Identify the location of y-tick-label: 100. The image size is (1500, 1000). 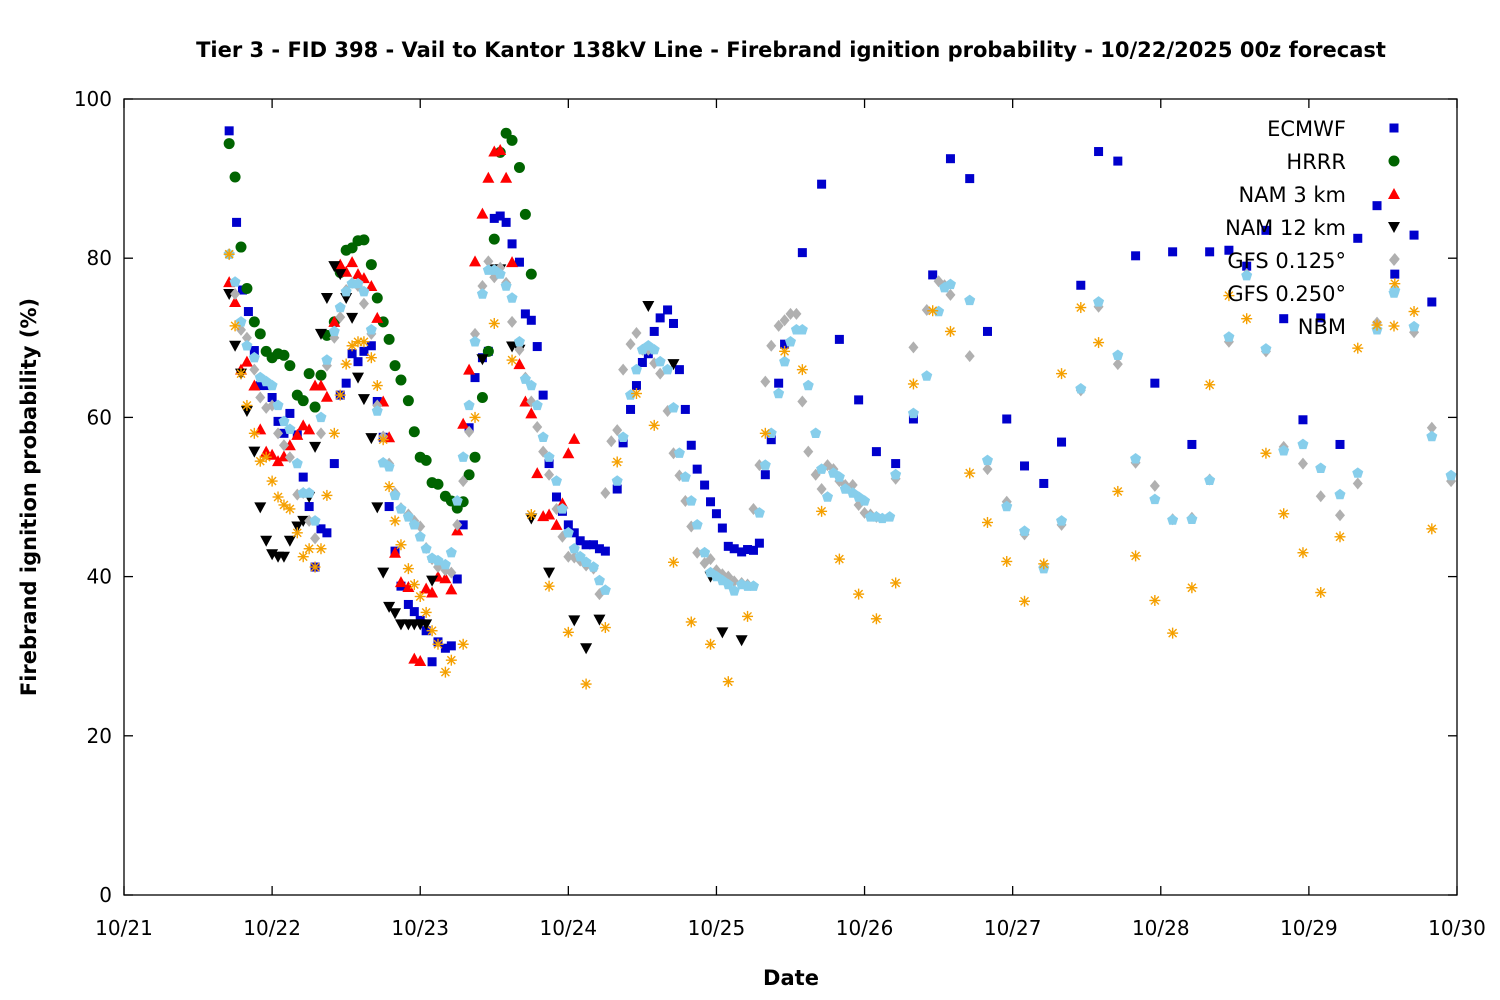
(93, 99).